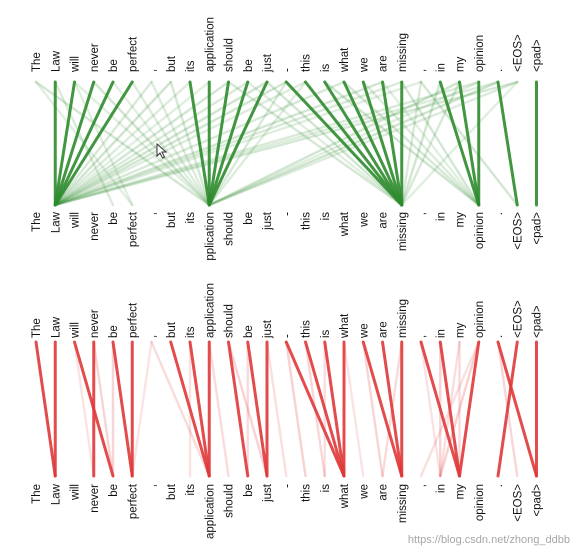 This screenshot has height=550, width=578. Describe the element at coordinates (210, 236) in the screenshot. I see `bottom-token-label: pplication` at that location.